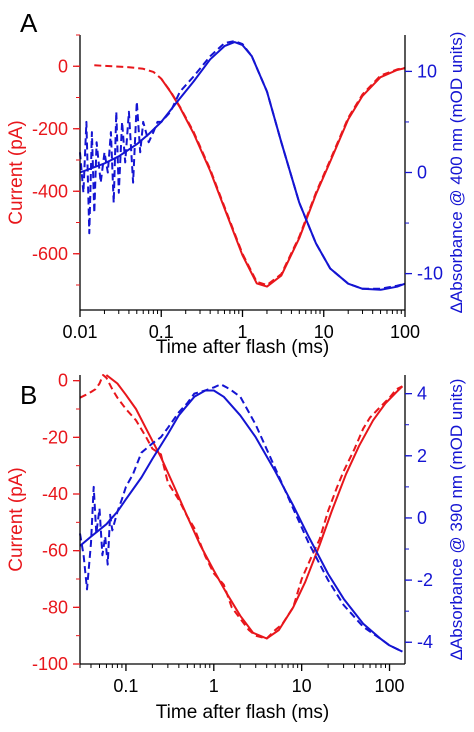 This screenshot has width=474, height=732. What do you see at coordinates (55, 551) in the screenshot?
I see `y-left-tick-label: -60` at bounding box center [55, 551].